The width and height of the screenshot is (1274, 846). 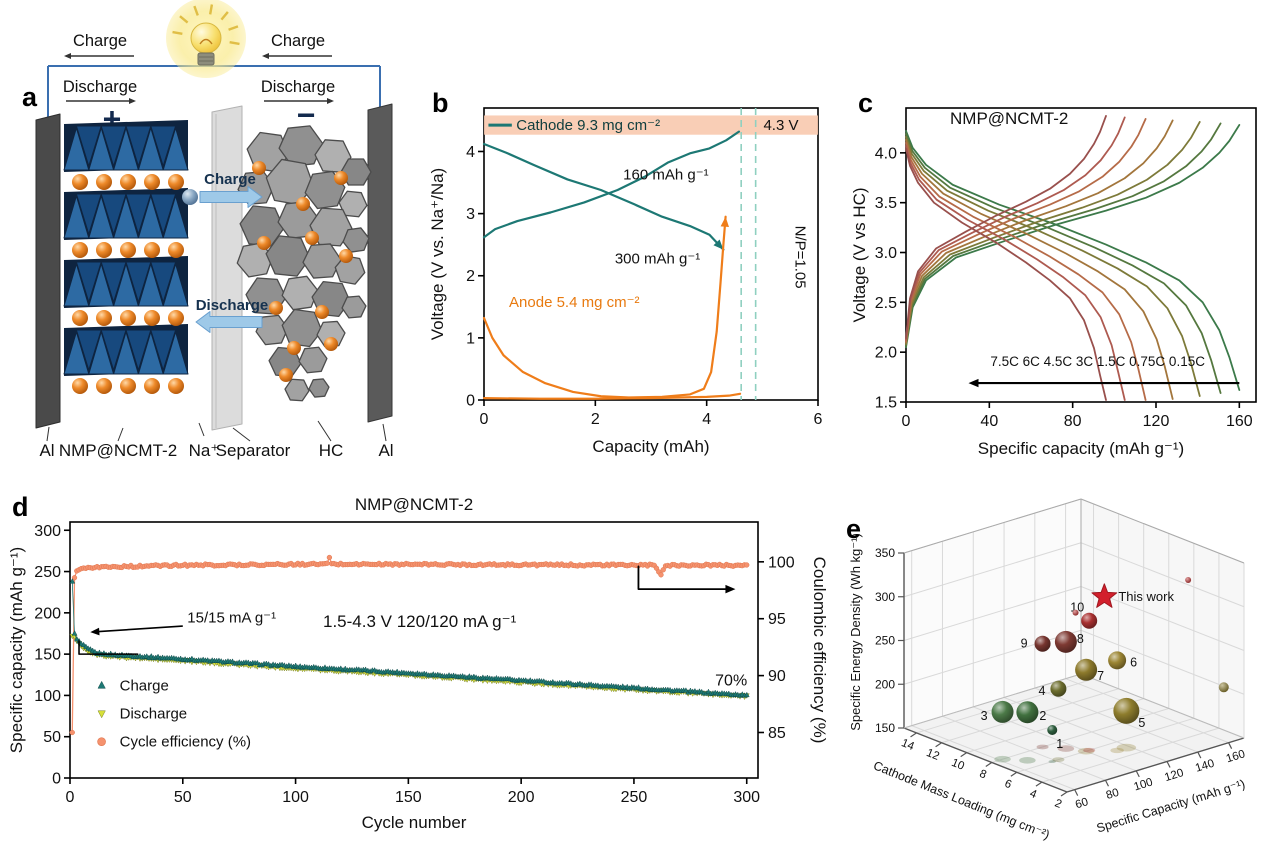 I want to click on legend-1: Discharge, so click(x=154, y=714).